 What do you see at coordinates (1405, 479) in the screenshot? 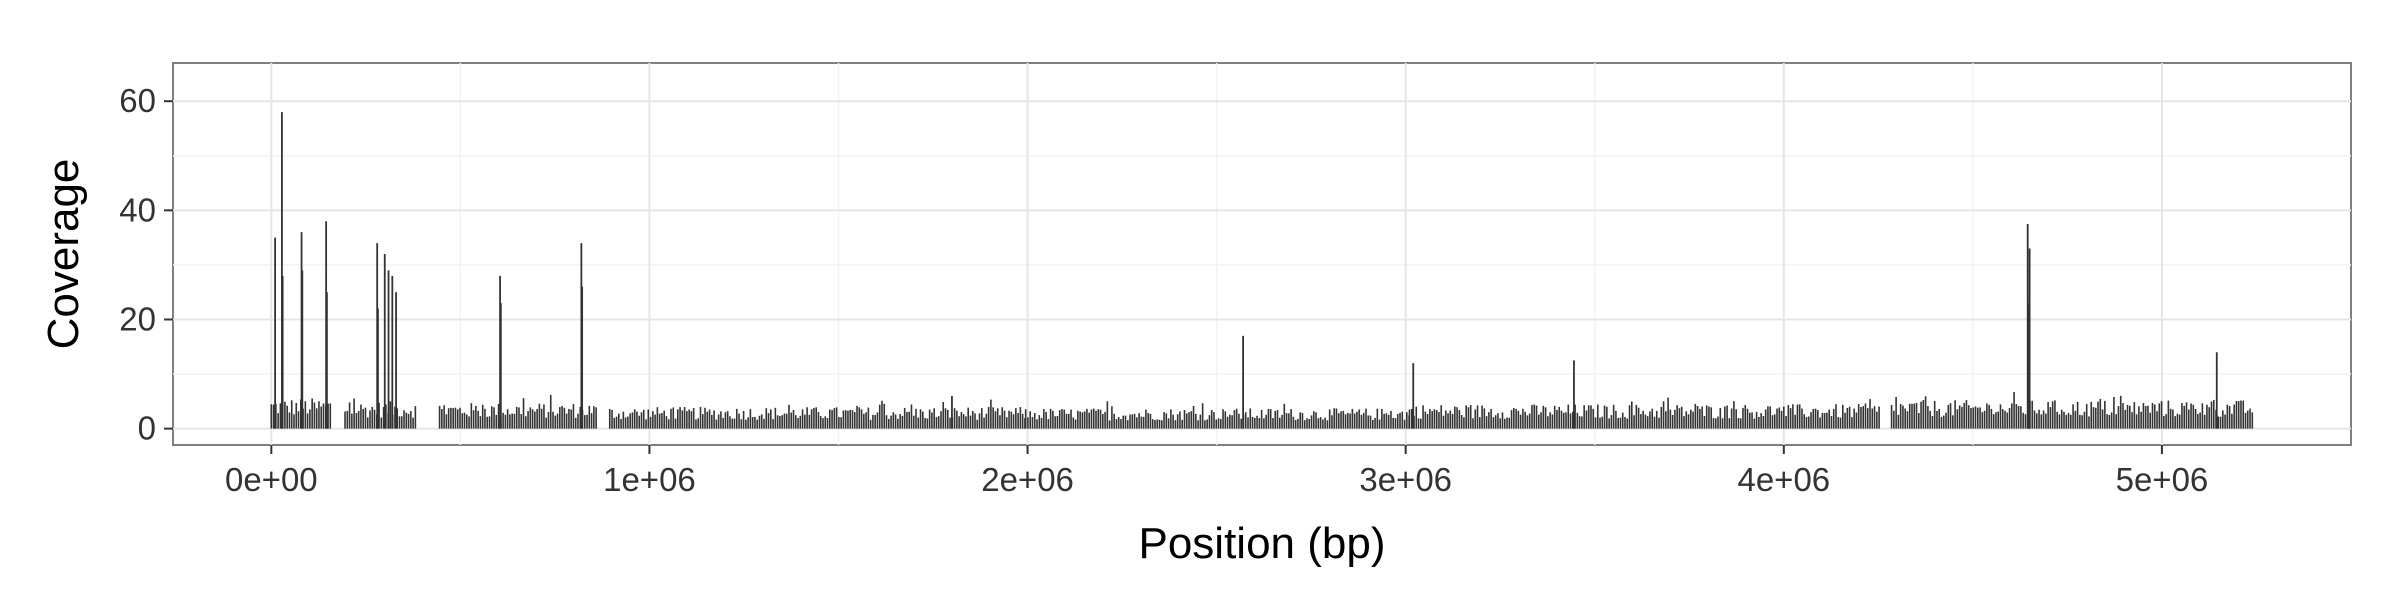
I see `x-tick-label: 3e+06` at bounding box center [1405, 479].